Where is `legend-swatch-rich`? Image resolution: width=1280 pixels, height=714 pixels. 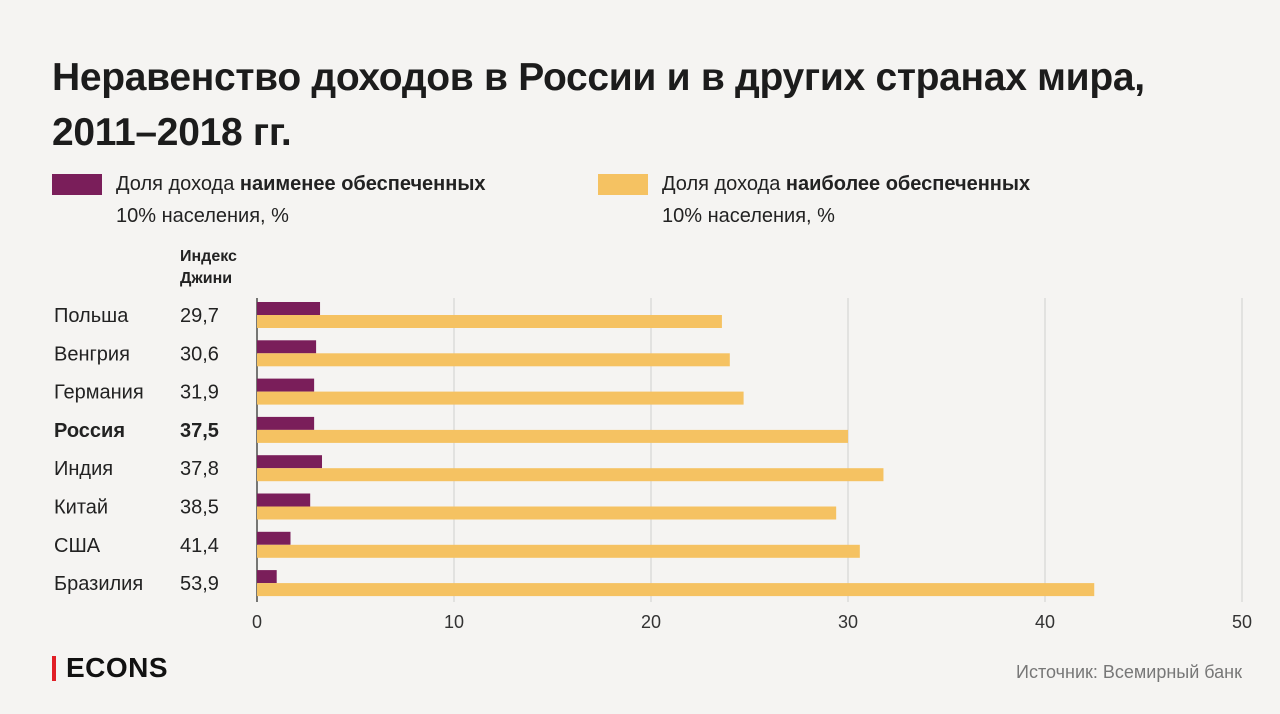 legend-swatch-rich is located at coordinates (623, 184).